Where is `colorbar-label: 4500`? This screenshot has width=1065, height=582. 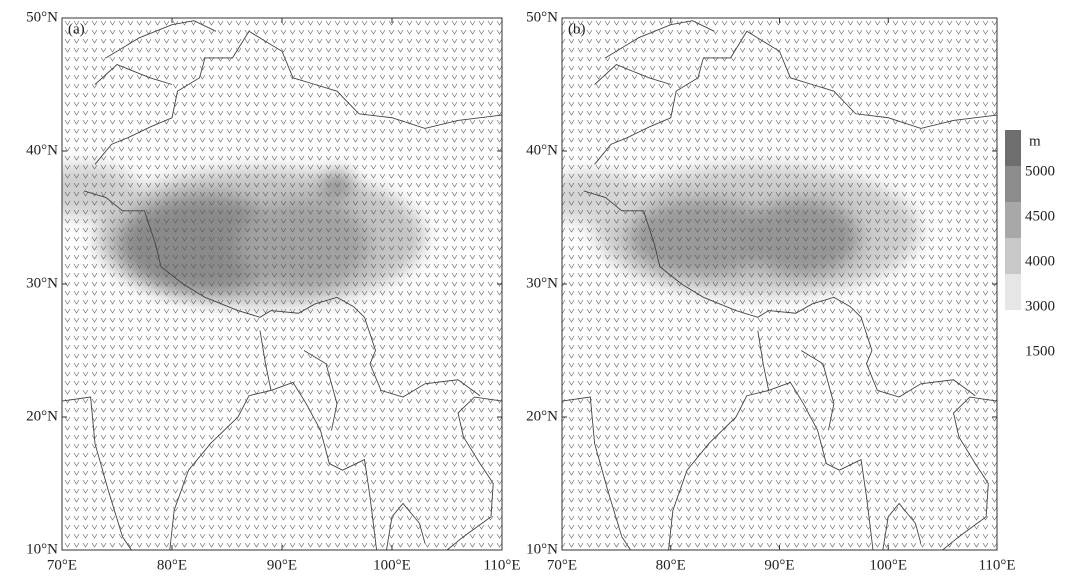 colorbar-label: 4500 is located at coordinates (1040, 216).